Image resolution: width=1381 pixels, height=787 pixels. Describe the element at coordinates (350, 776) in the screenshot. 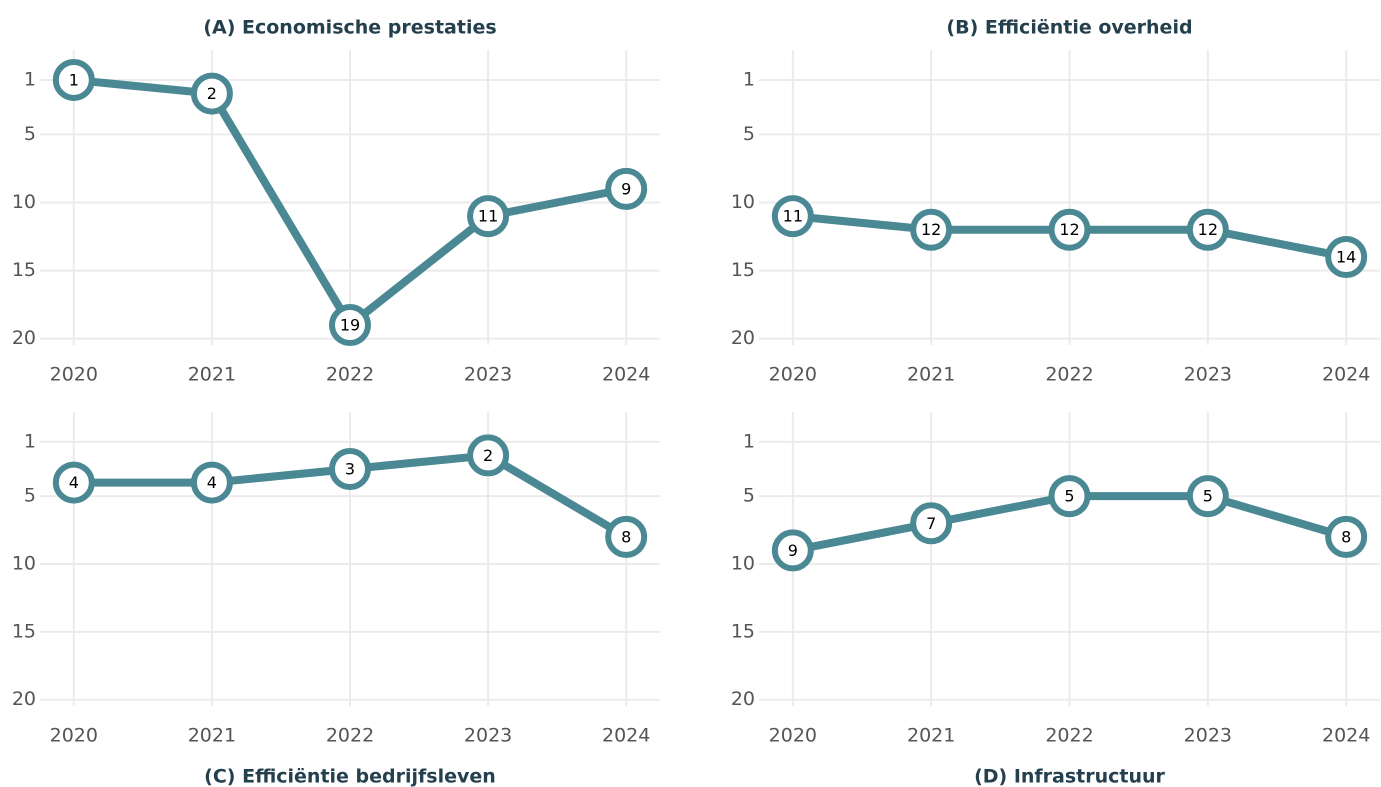

I see `panel-title: (C) Efficiëntie bedrijfsleven` at that location.